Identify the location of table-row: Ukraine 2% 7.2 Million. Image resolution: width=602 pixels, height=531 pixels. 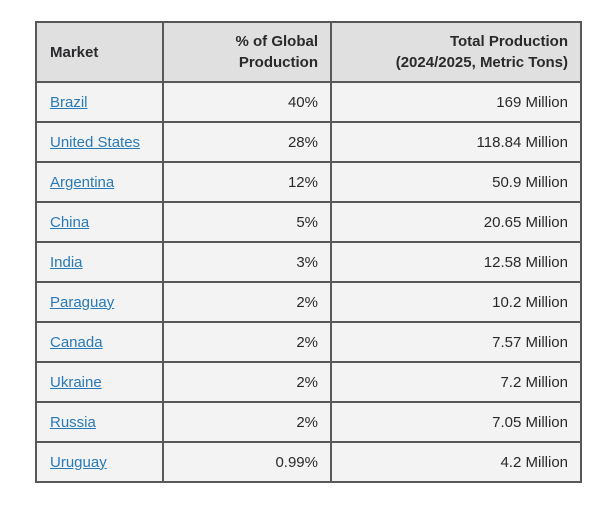
(308, 382).